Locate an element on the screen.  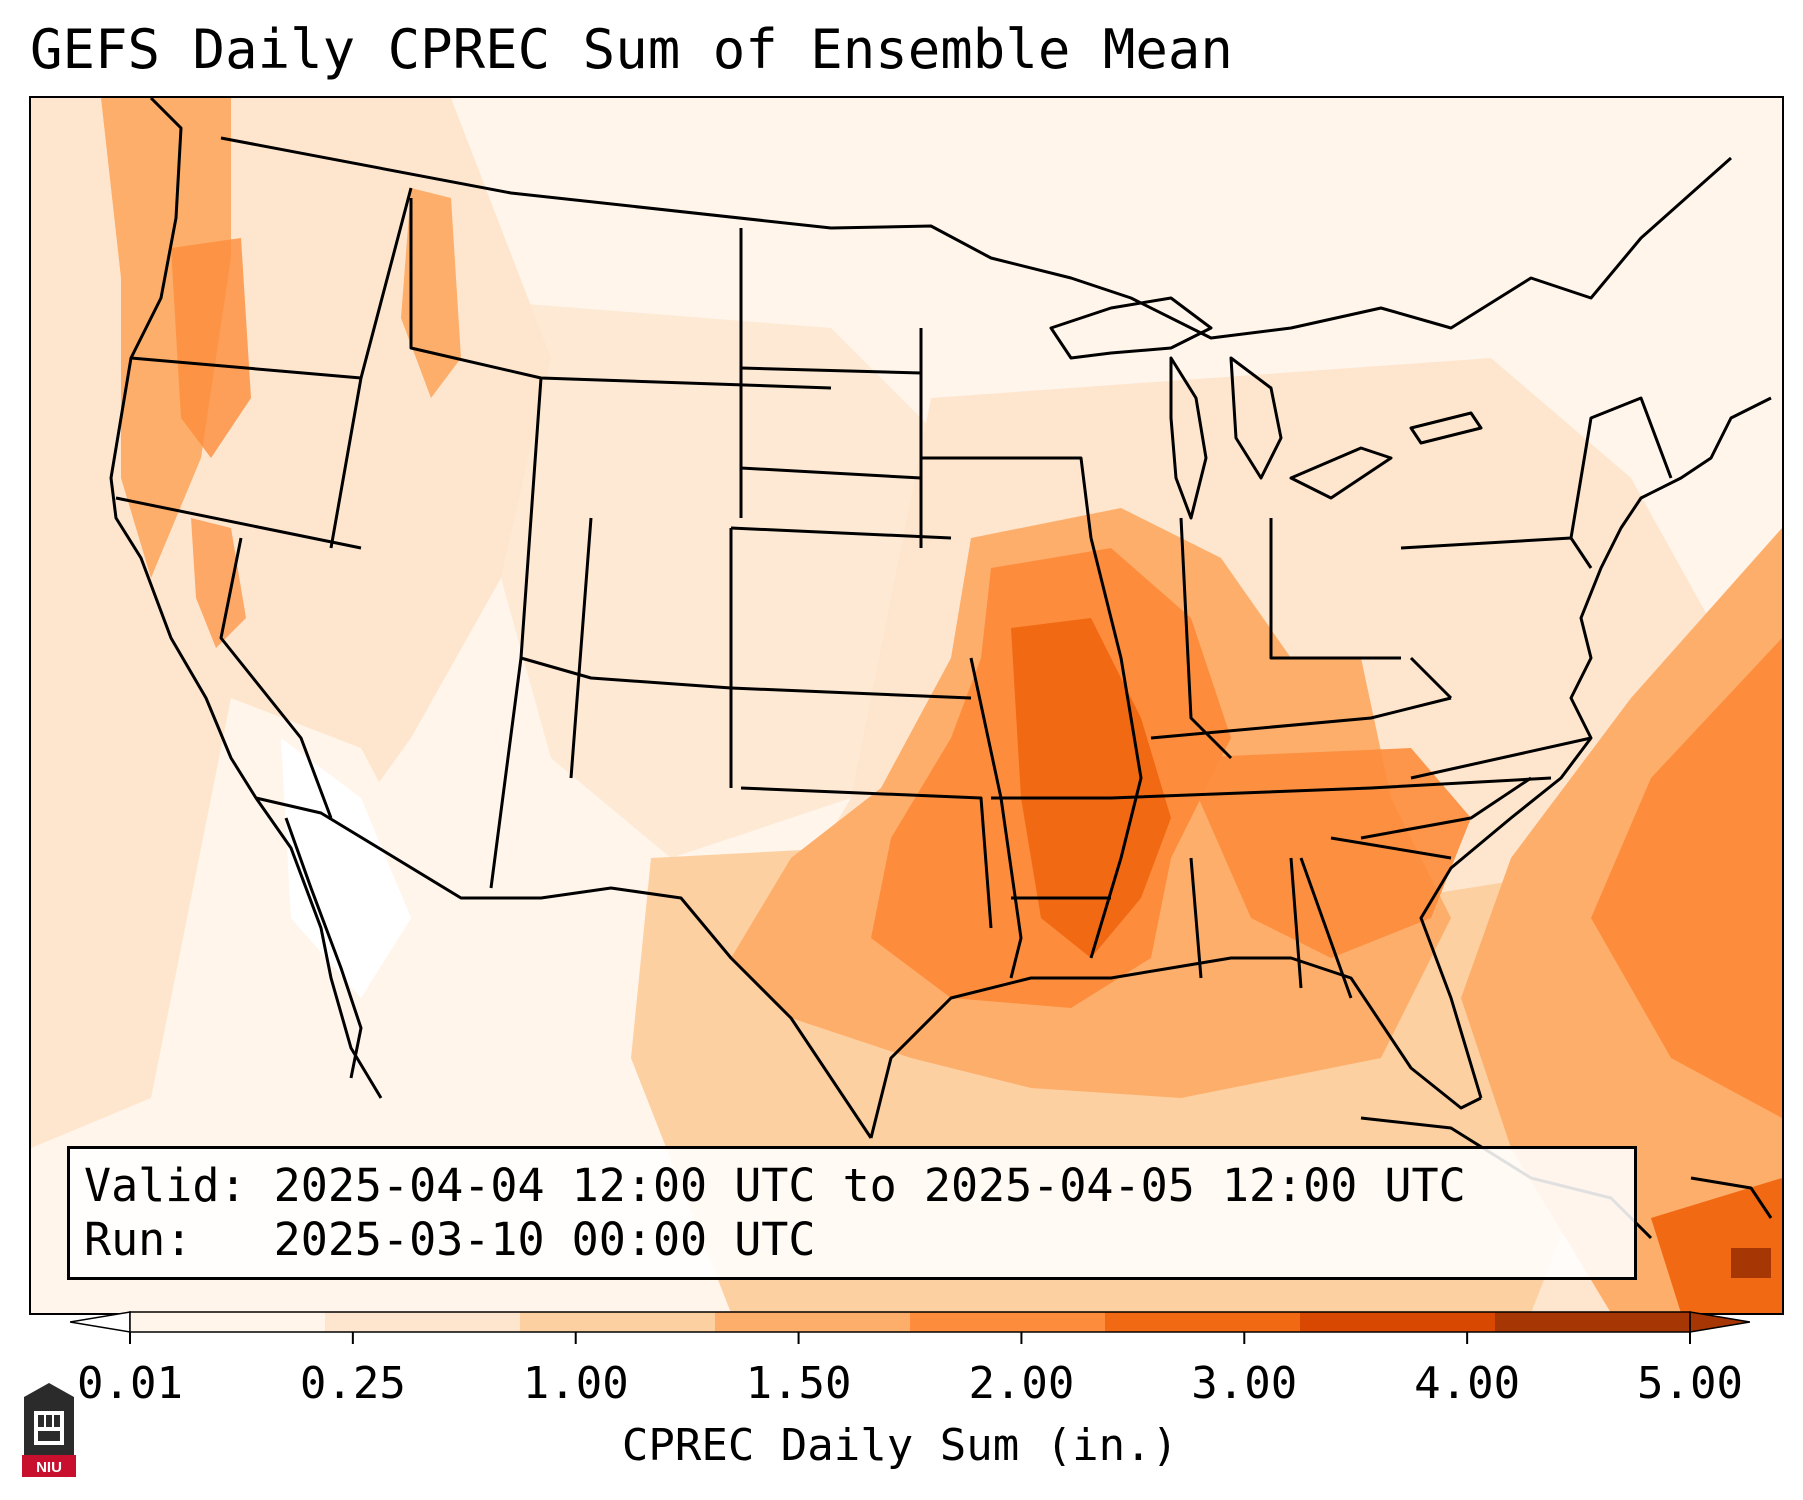
state-line-nd-sd is located at coordinates (831, 423).